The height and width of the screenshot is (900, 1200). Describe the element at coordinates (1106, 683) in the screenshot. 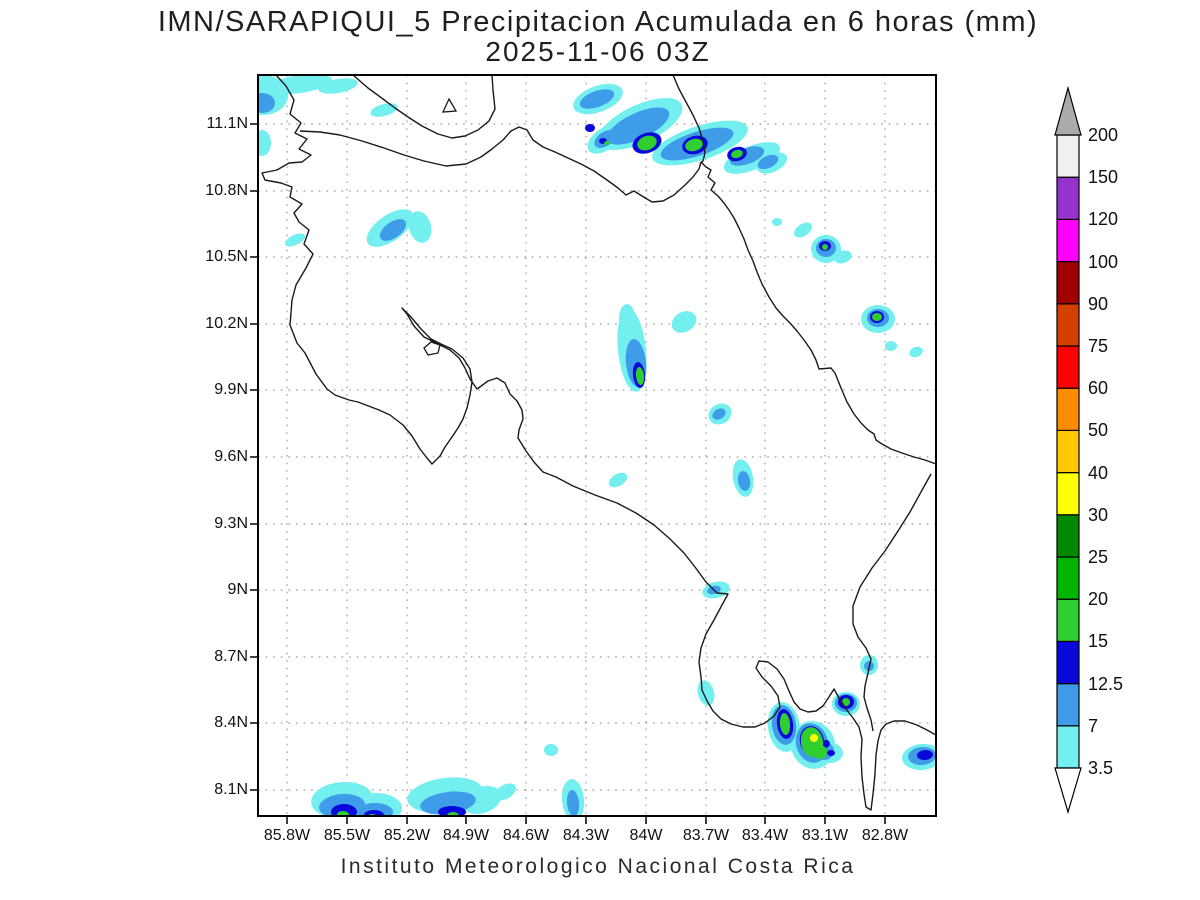

I see `colorbar-level-label: 12.5` at that location.